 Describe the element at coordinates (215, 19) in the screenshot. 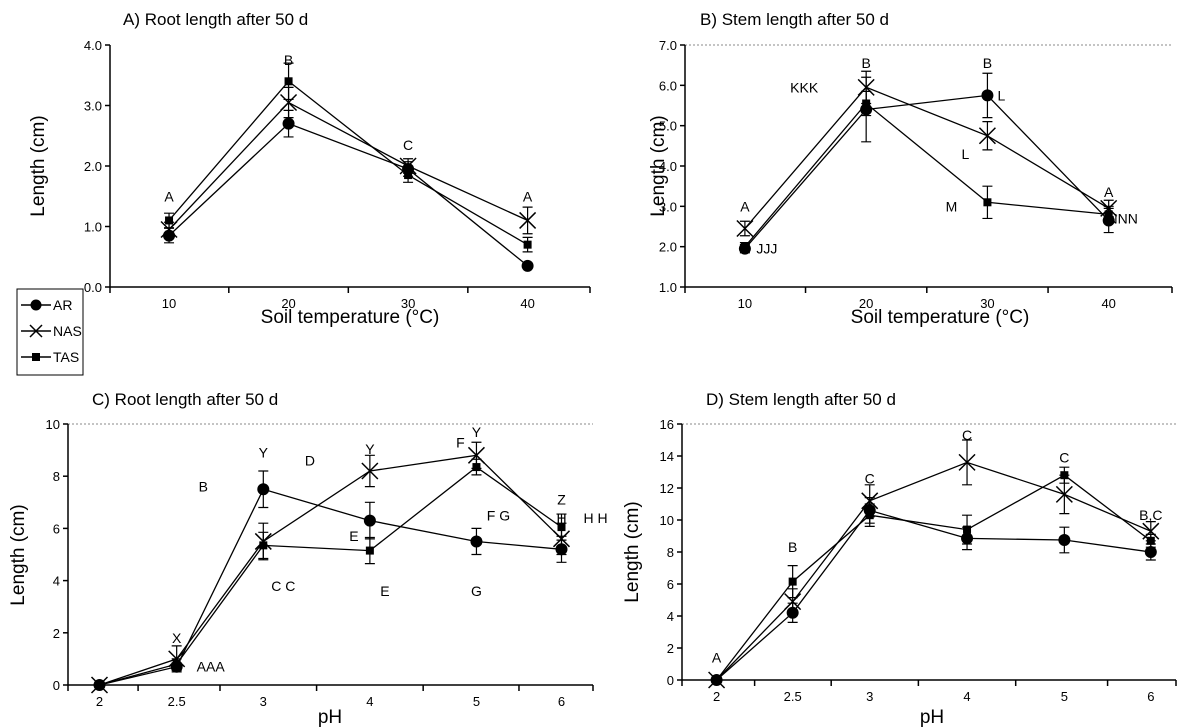

I see `chart-title-a: A) Root length after 50 d` at that location.